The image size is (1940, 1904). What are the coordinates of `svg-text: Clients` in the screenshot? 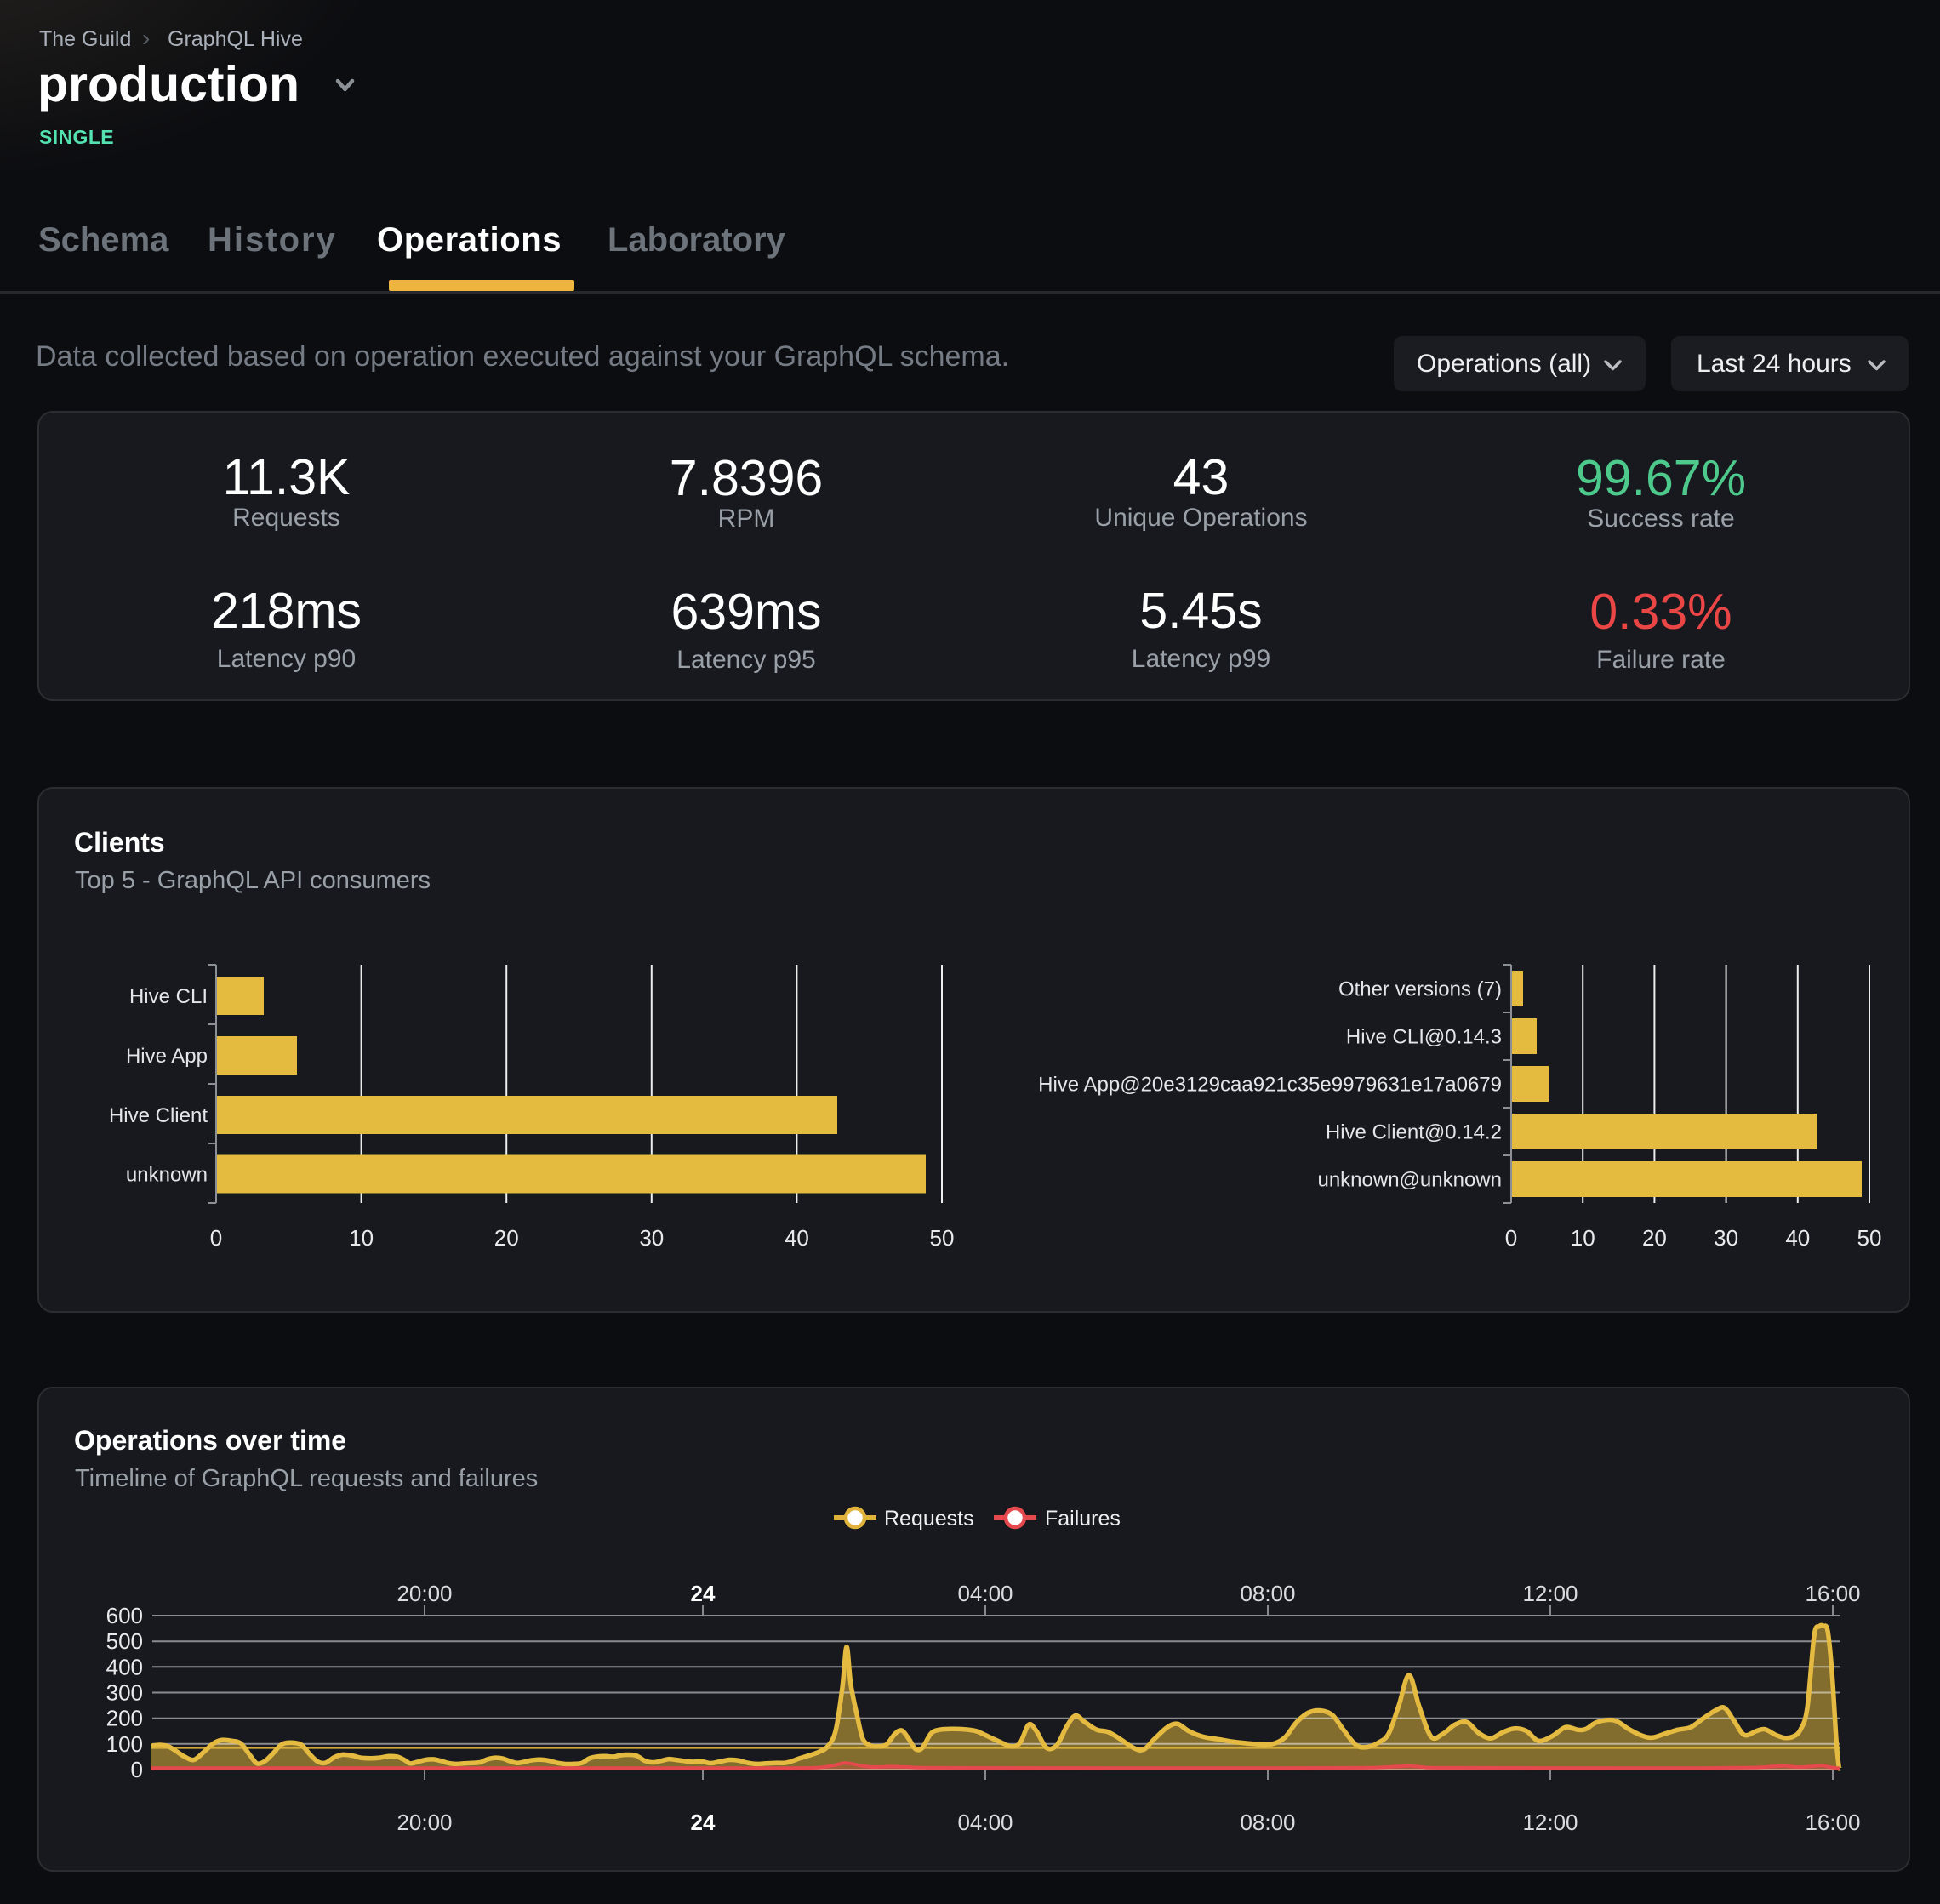 It's located at (119, 843).